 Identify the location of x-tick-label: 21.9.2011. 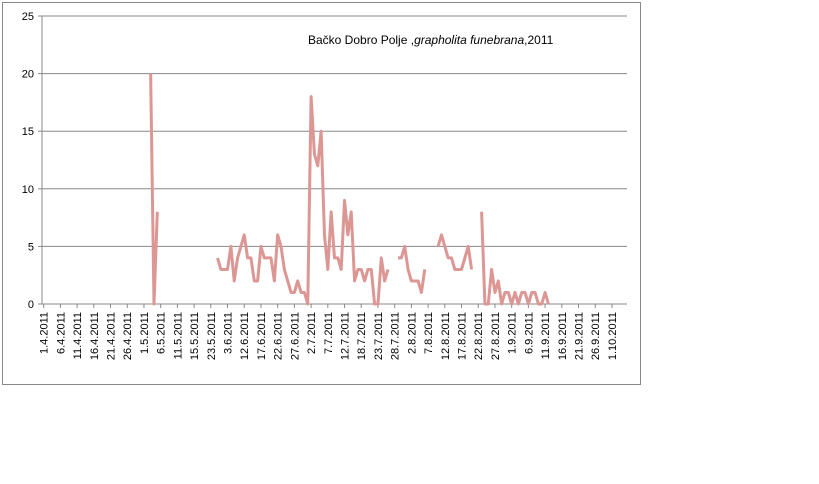
(580, 336).